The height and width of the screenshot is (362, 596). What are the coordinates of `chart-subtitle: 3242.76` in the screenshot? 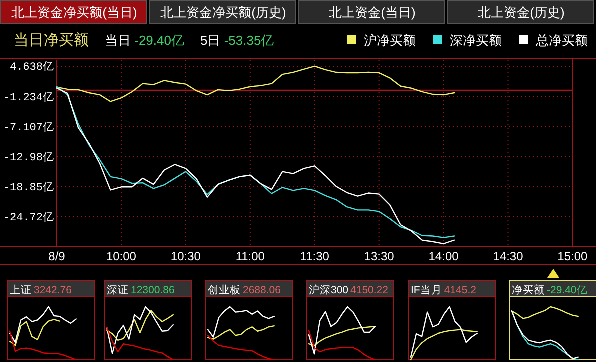 It's located at (53, 290).